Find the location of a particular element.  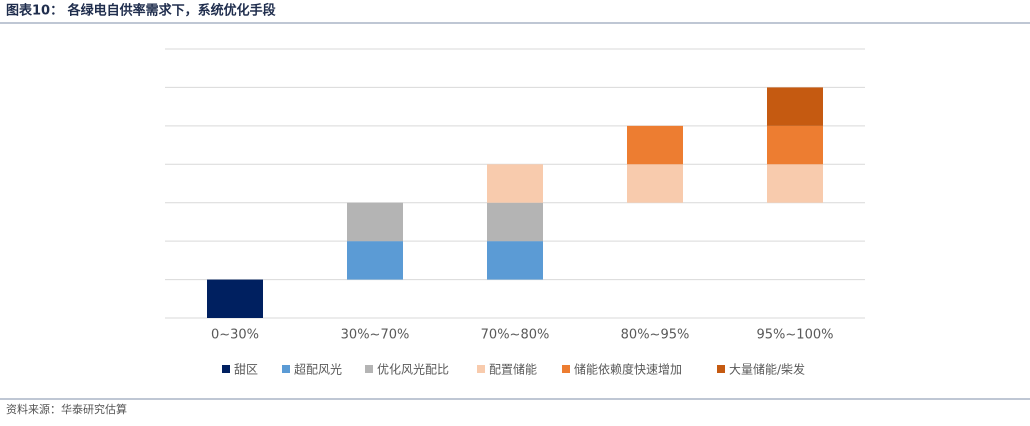

source: 资料来源：华泰研究估算 is located at coordinates (66, 409).